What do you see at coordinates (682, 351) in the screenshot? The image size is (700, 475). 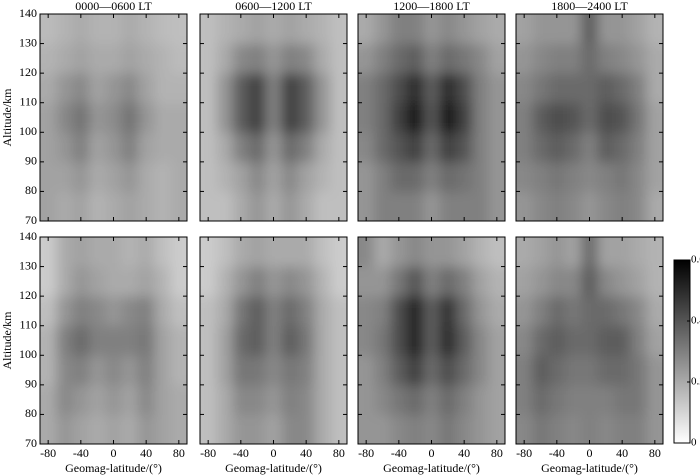 I see `colorbar` at bounding box center [682, 351].